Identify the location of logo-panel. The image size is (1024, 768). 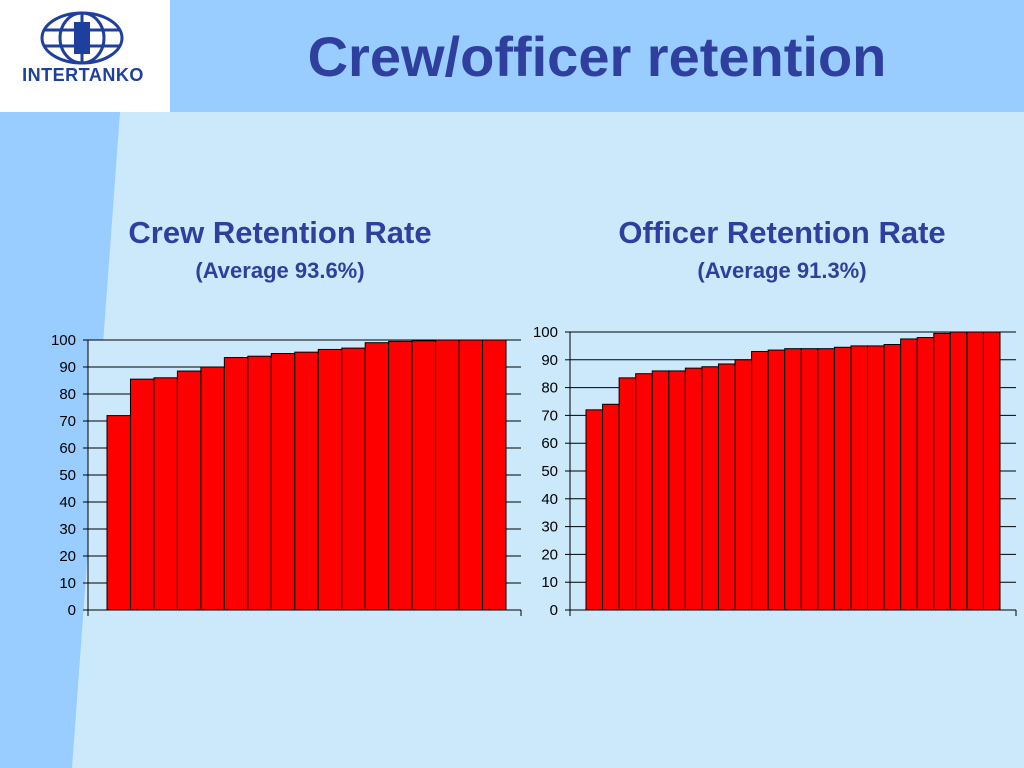
(85, 56).